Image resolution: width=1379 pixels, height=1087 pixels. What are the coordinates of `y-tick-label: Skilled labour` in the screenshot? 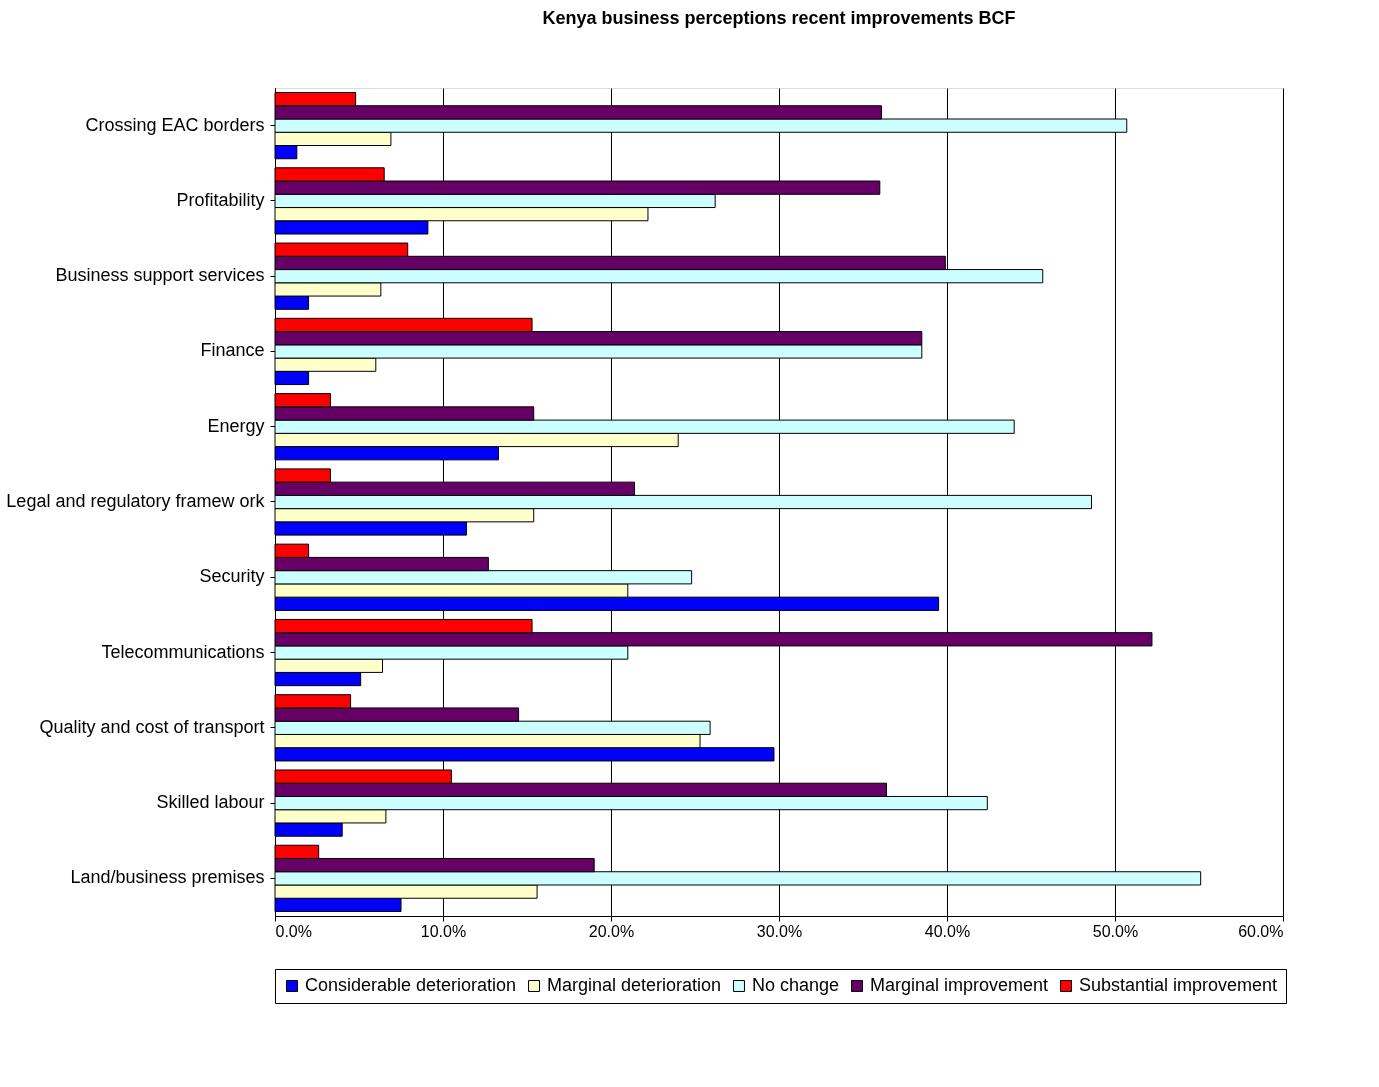 It's located at (210, 802).